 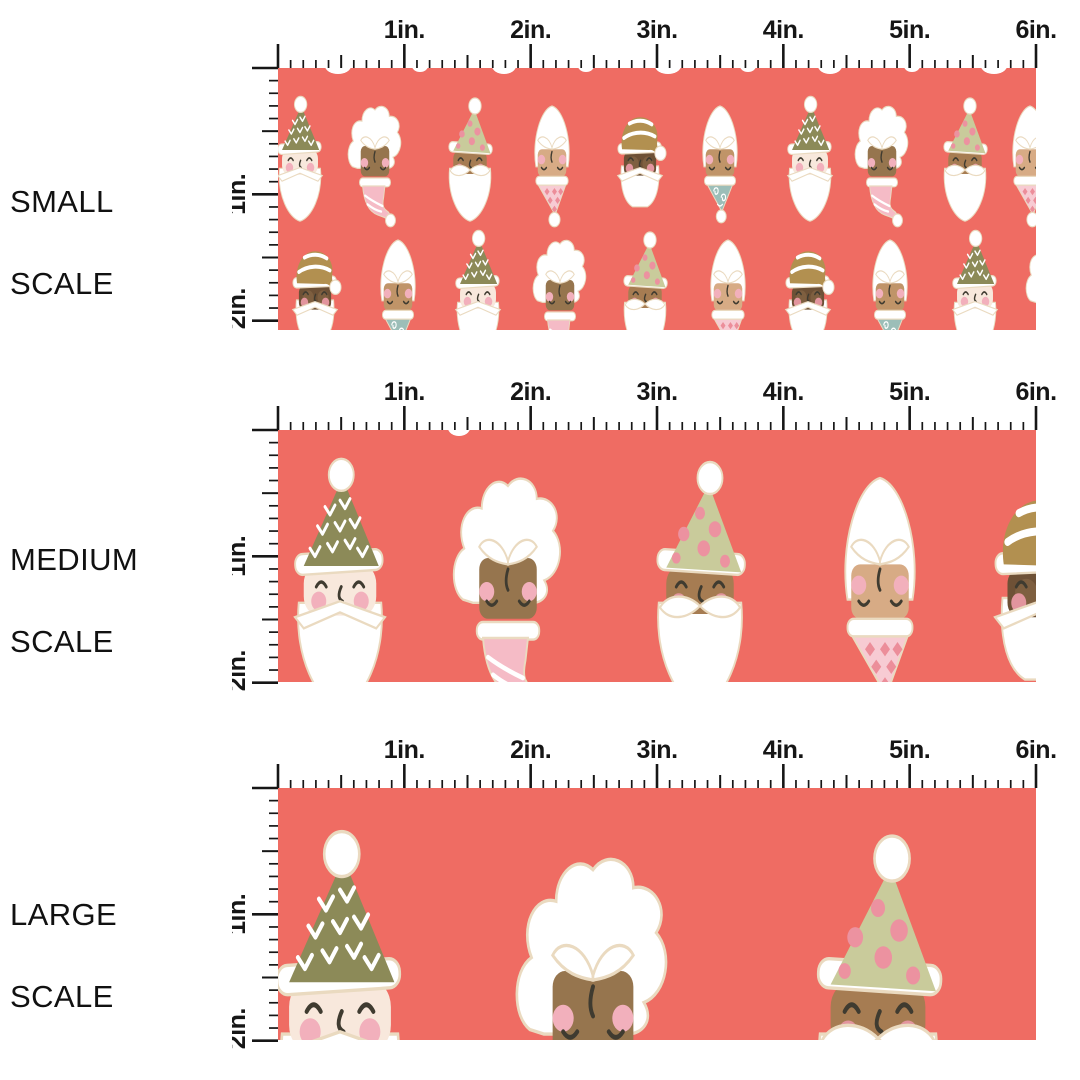 I want to click on santa-olive-chevron-hat, so click(x=810, y=158).